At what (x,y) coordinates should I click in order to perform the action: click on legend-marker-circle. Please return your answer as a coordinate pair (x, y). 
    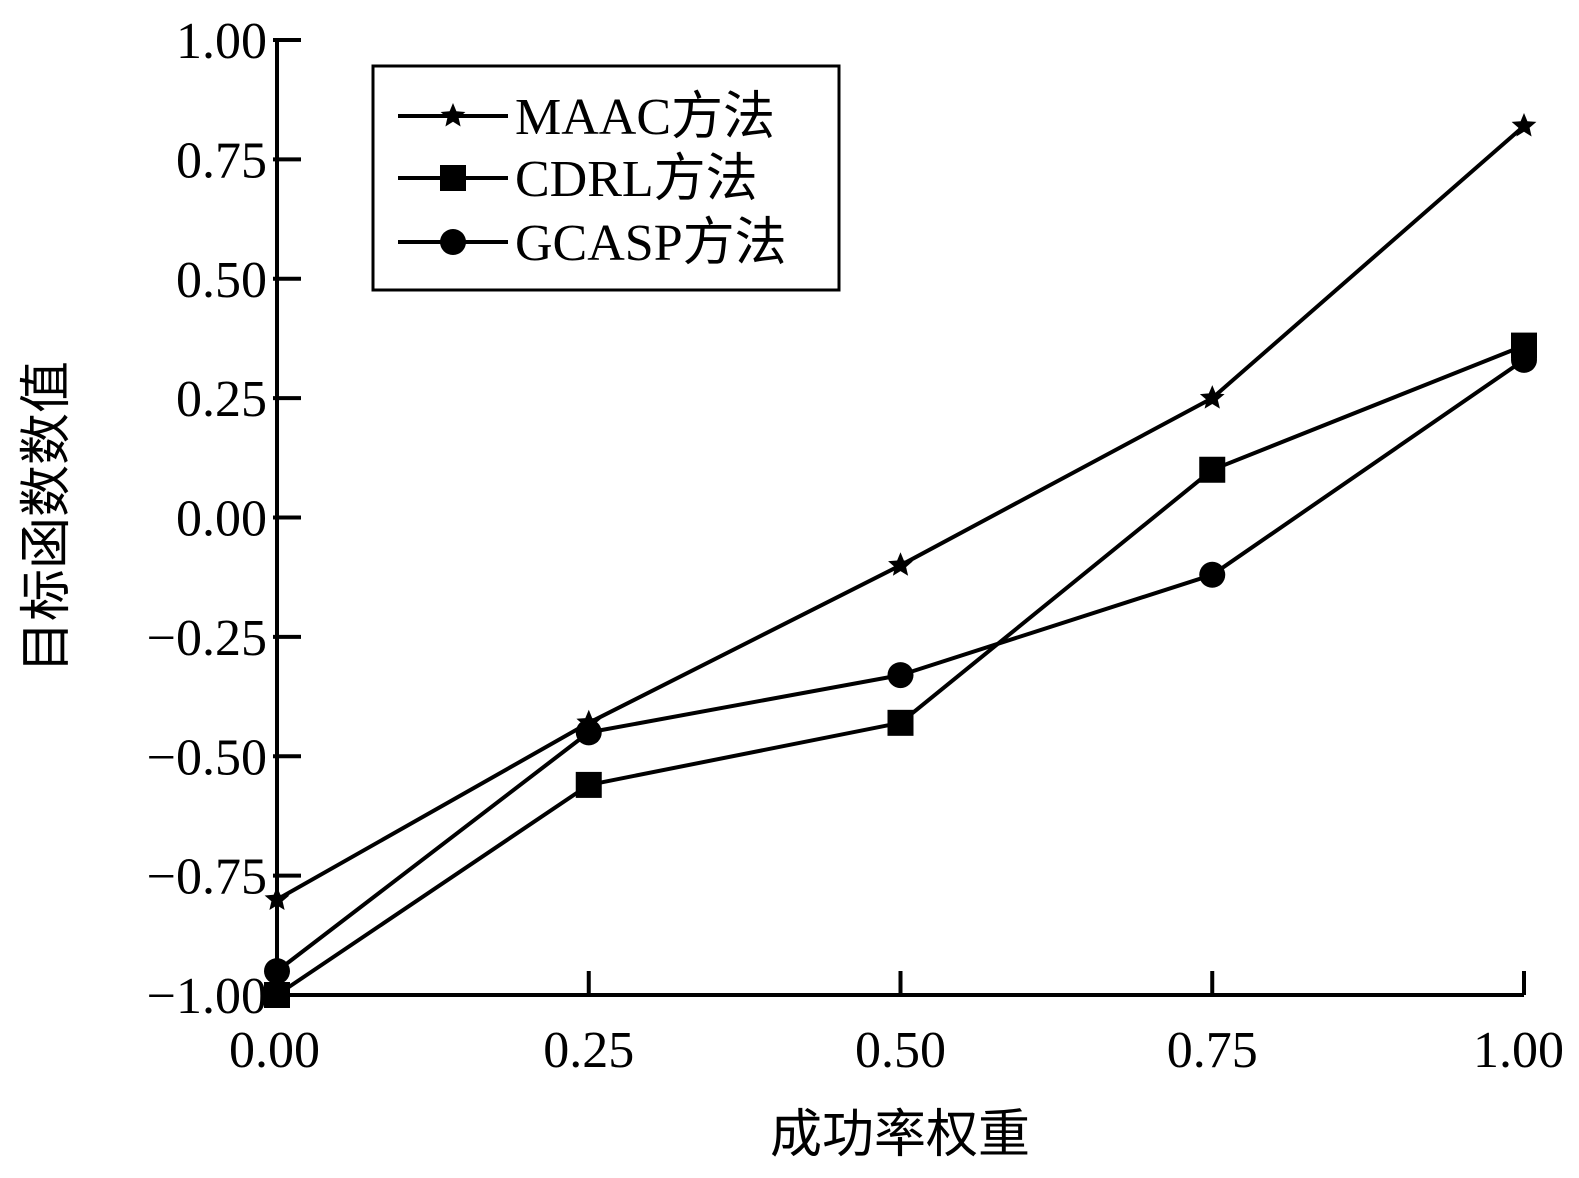
    Looking at the image, I should click on (453, 242).